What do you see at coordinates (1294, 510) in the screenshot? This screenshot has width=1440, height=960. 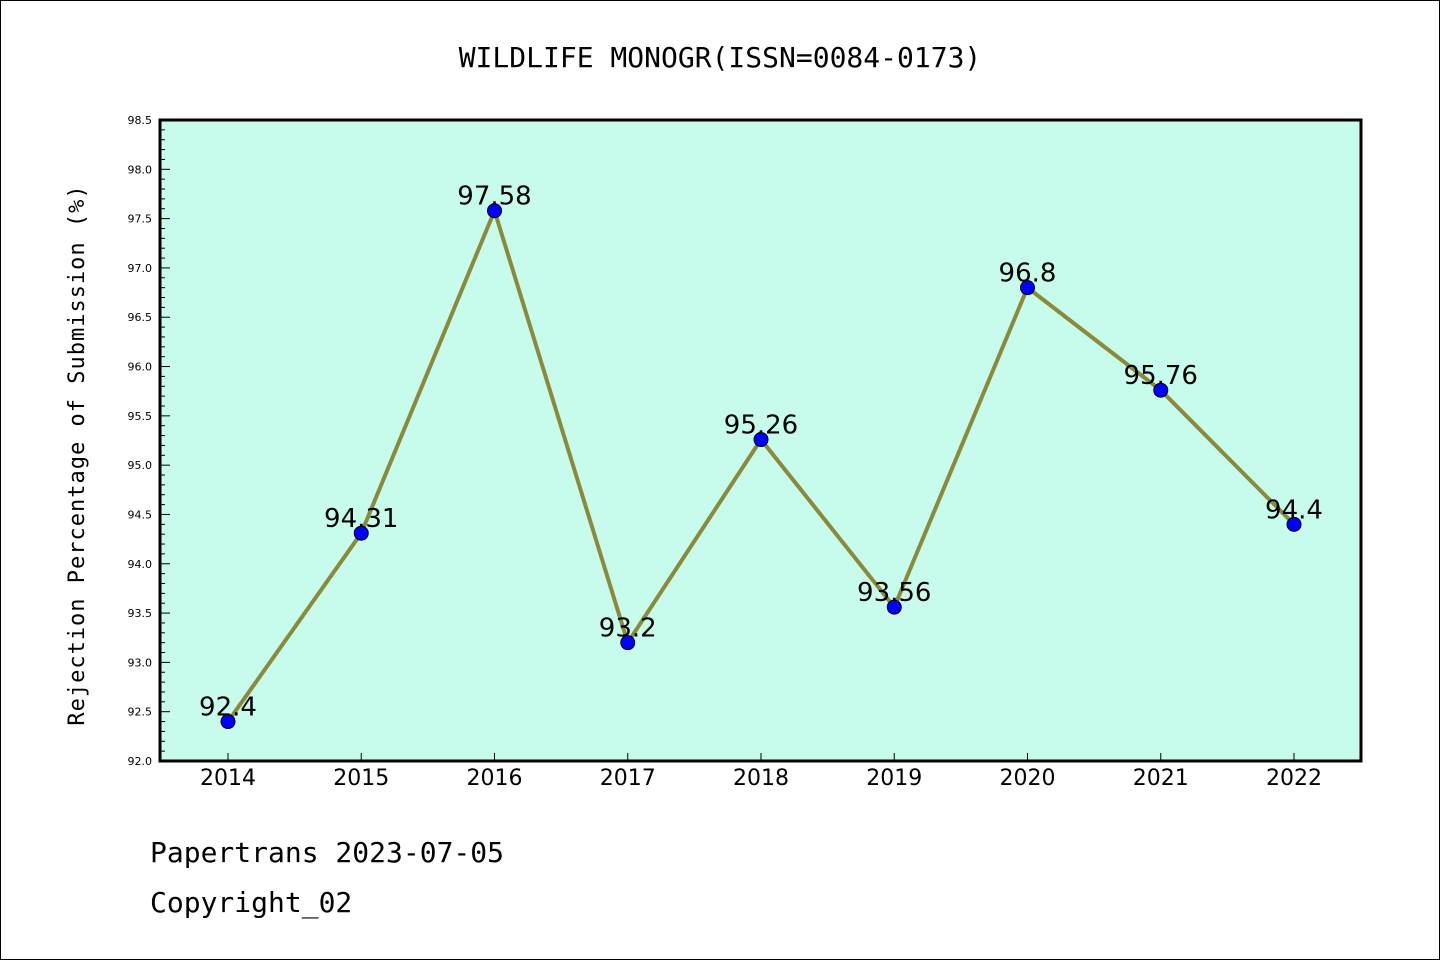 I see `data-label: 94.4` at bounding box center [1294, 510].